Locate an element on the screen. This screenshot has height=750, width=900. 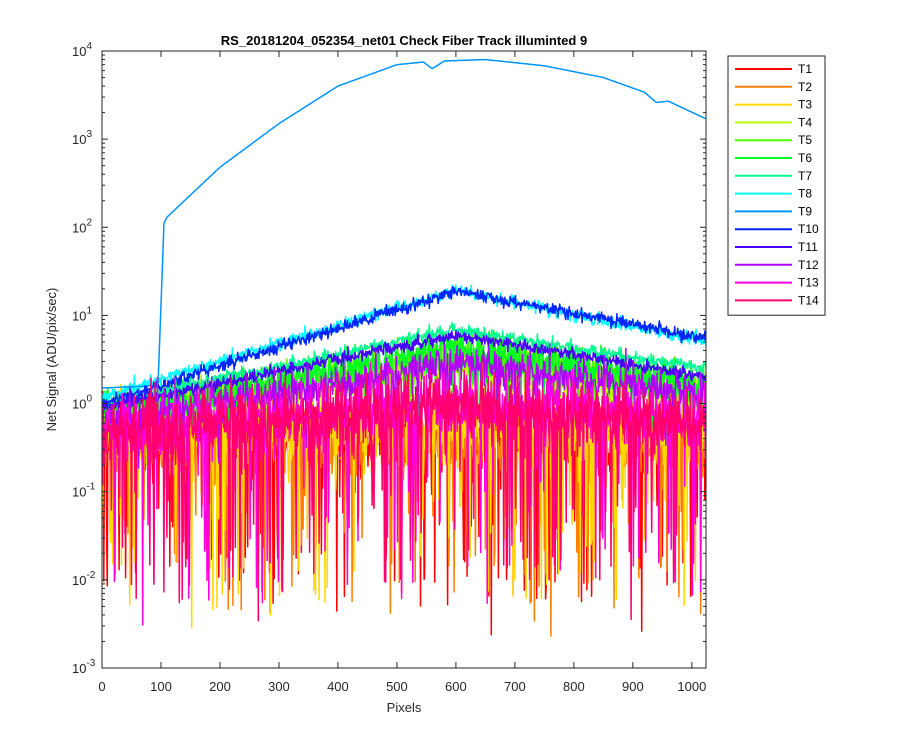
legend-label-t4: T4 is located at coordinates (805, 122).